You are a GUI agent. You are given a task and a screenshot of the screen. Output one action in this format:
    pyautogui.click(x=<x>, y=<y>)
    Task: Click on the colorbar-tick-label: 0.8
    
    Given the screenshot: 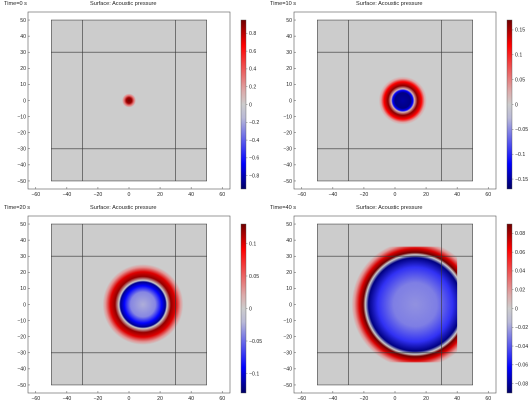 What is the action you would take?
    pyautogui.click(x=252, y=34)
    